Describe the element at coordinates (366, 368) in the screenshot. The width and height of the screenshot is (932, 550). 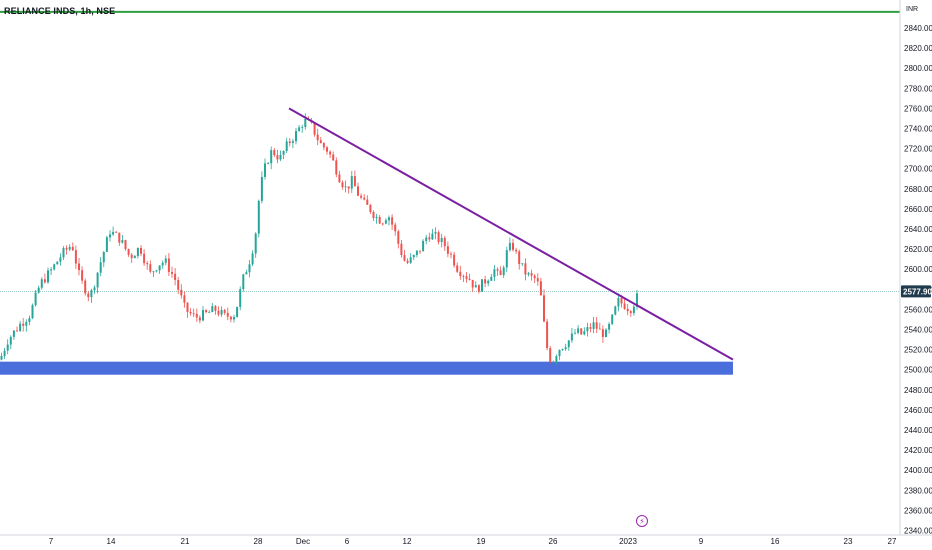
I see `support-zone` at that location.